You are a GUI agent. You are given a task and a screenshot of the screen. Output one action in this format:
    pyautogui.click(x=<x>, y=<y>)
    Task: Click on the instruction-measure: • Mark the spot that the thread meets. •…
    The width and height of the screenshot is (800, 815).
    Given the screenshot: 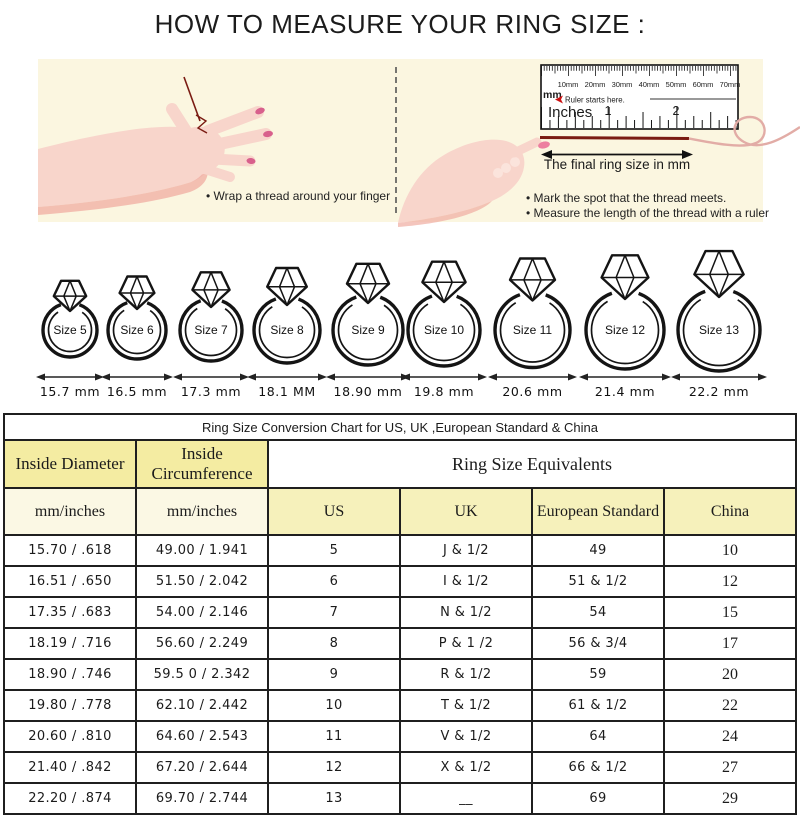 What is the action you would take?
    pyautogui.click(x=647, y=206)
    